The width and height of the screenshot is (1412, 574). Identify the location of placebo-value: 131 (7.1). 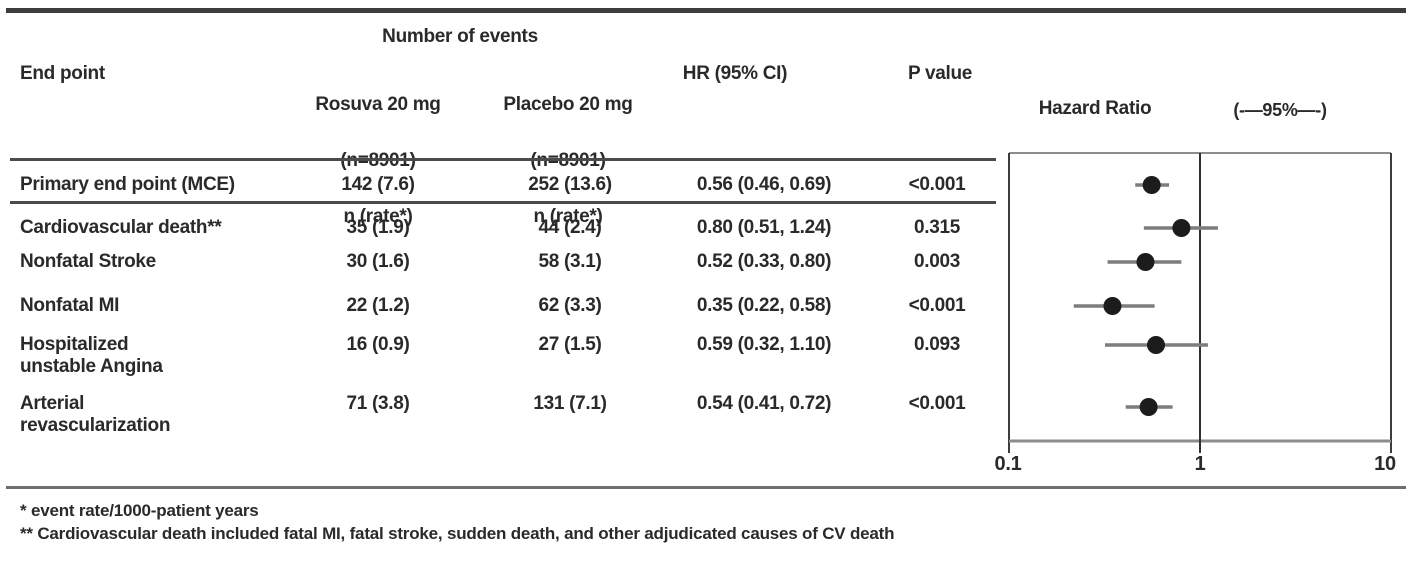
(570, 403).